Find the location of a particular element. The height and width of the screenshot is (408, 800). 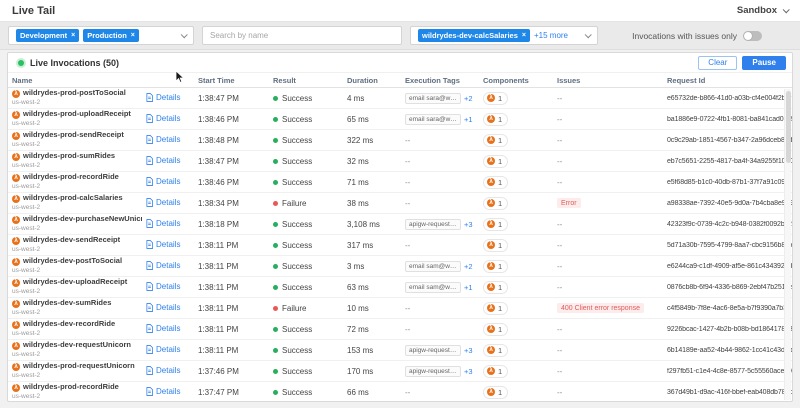

start-time-cell: 1:37:46 PM is located at coordinates (218, 371).